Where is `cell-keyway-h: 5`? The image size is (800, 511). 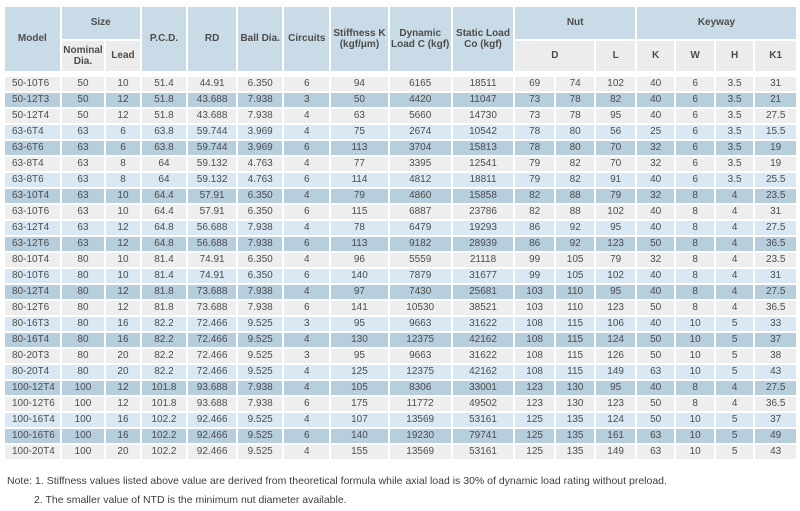 cell-keyway-h: 5 is located at coordinates (734, 420).